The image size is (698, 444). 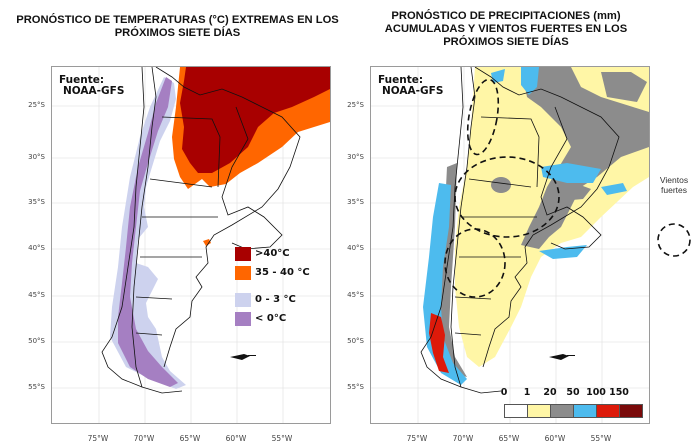 What do you see at coordinates (527, 392) in the screenshot?
I see `colorbar-tick: 1` at bounding box center [527, 392].